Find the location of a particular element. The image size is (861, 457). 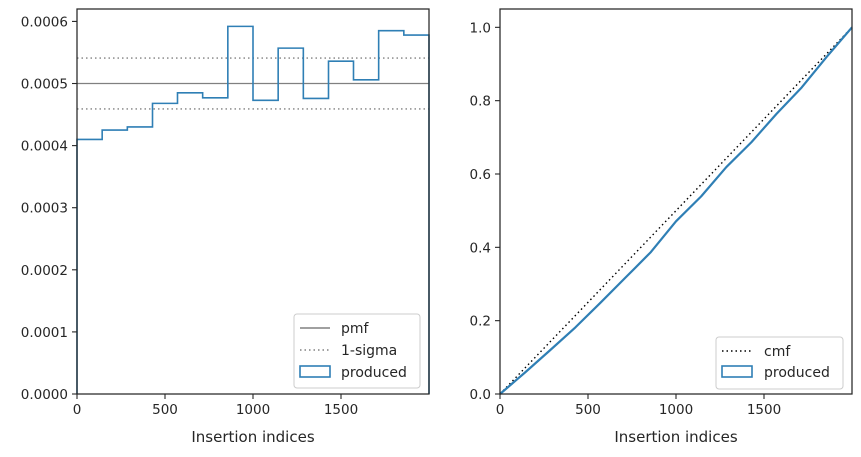

y-tick-label: 0.6 is located at coordinates (480, 175).